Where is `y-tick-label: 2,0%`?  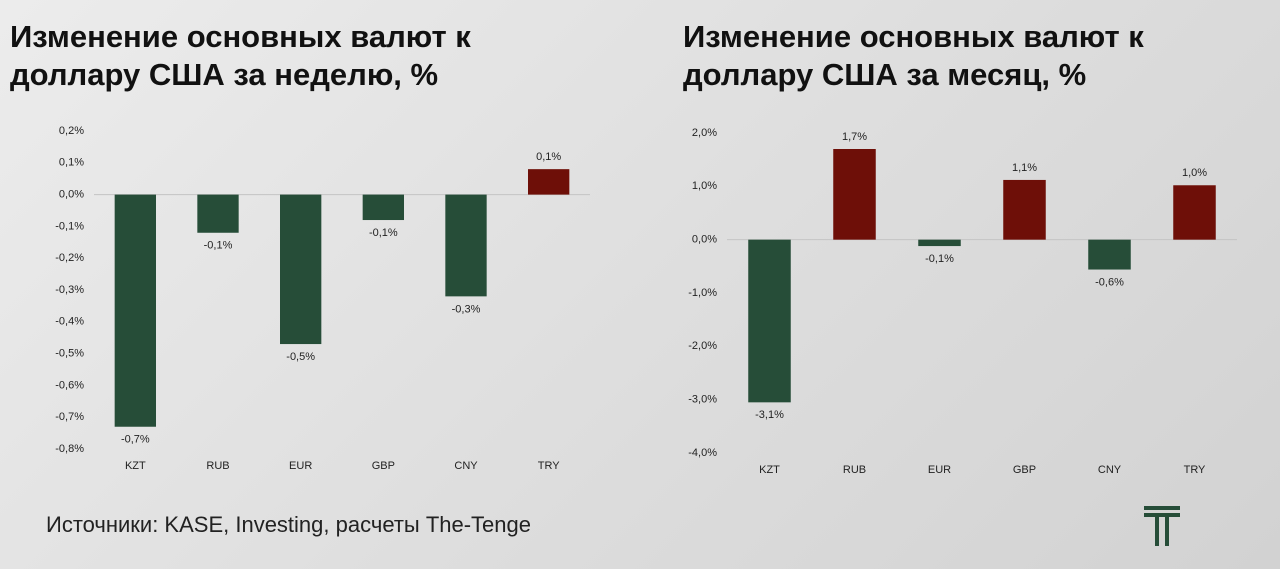
y-tick-label: 2,0% is located at coordinates (704, 133).